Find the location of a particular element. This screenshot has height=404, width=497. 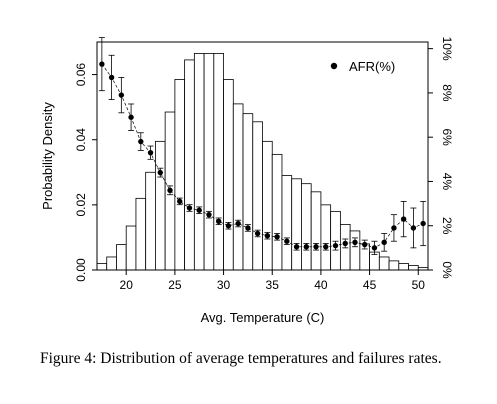

y-tick-label: 0.06 is located at coordinates (81, 75).